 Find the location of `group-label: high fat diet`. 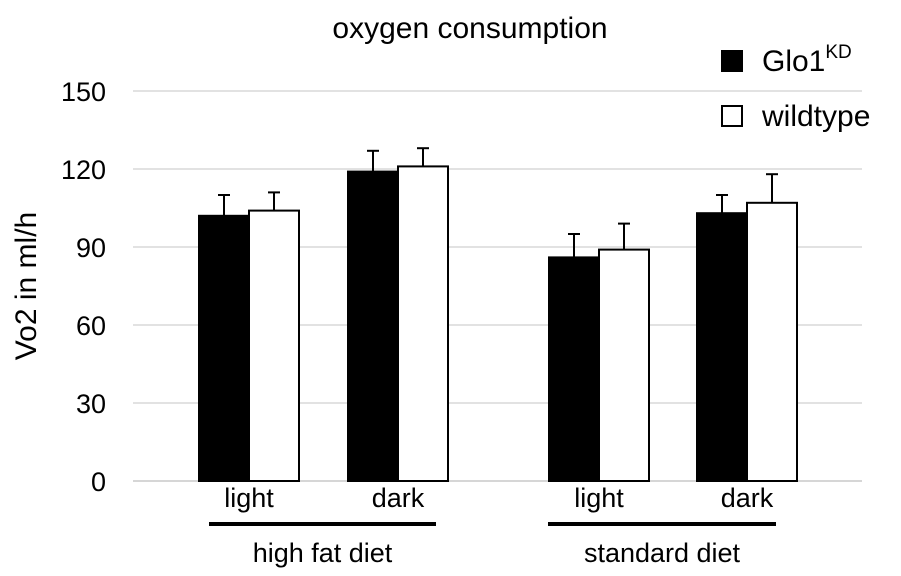

group-label: high fat diet is located at coordinates (323, 553).